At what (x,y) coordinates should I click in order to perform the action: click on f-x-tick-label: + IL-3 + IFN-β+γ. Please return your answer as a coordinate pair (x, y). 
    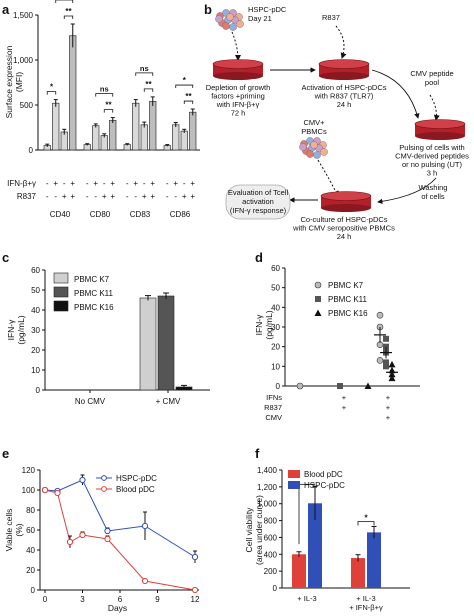
    Looking at the image, I should click on (366, 603).